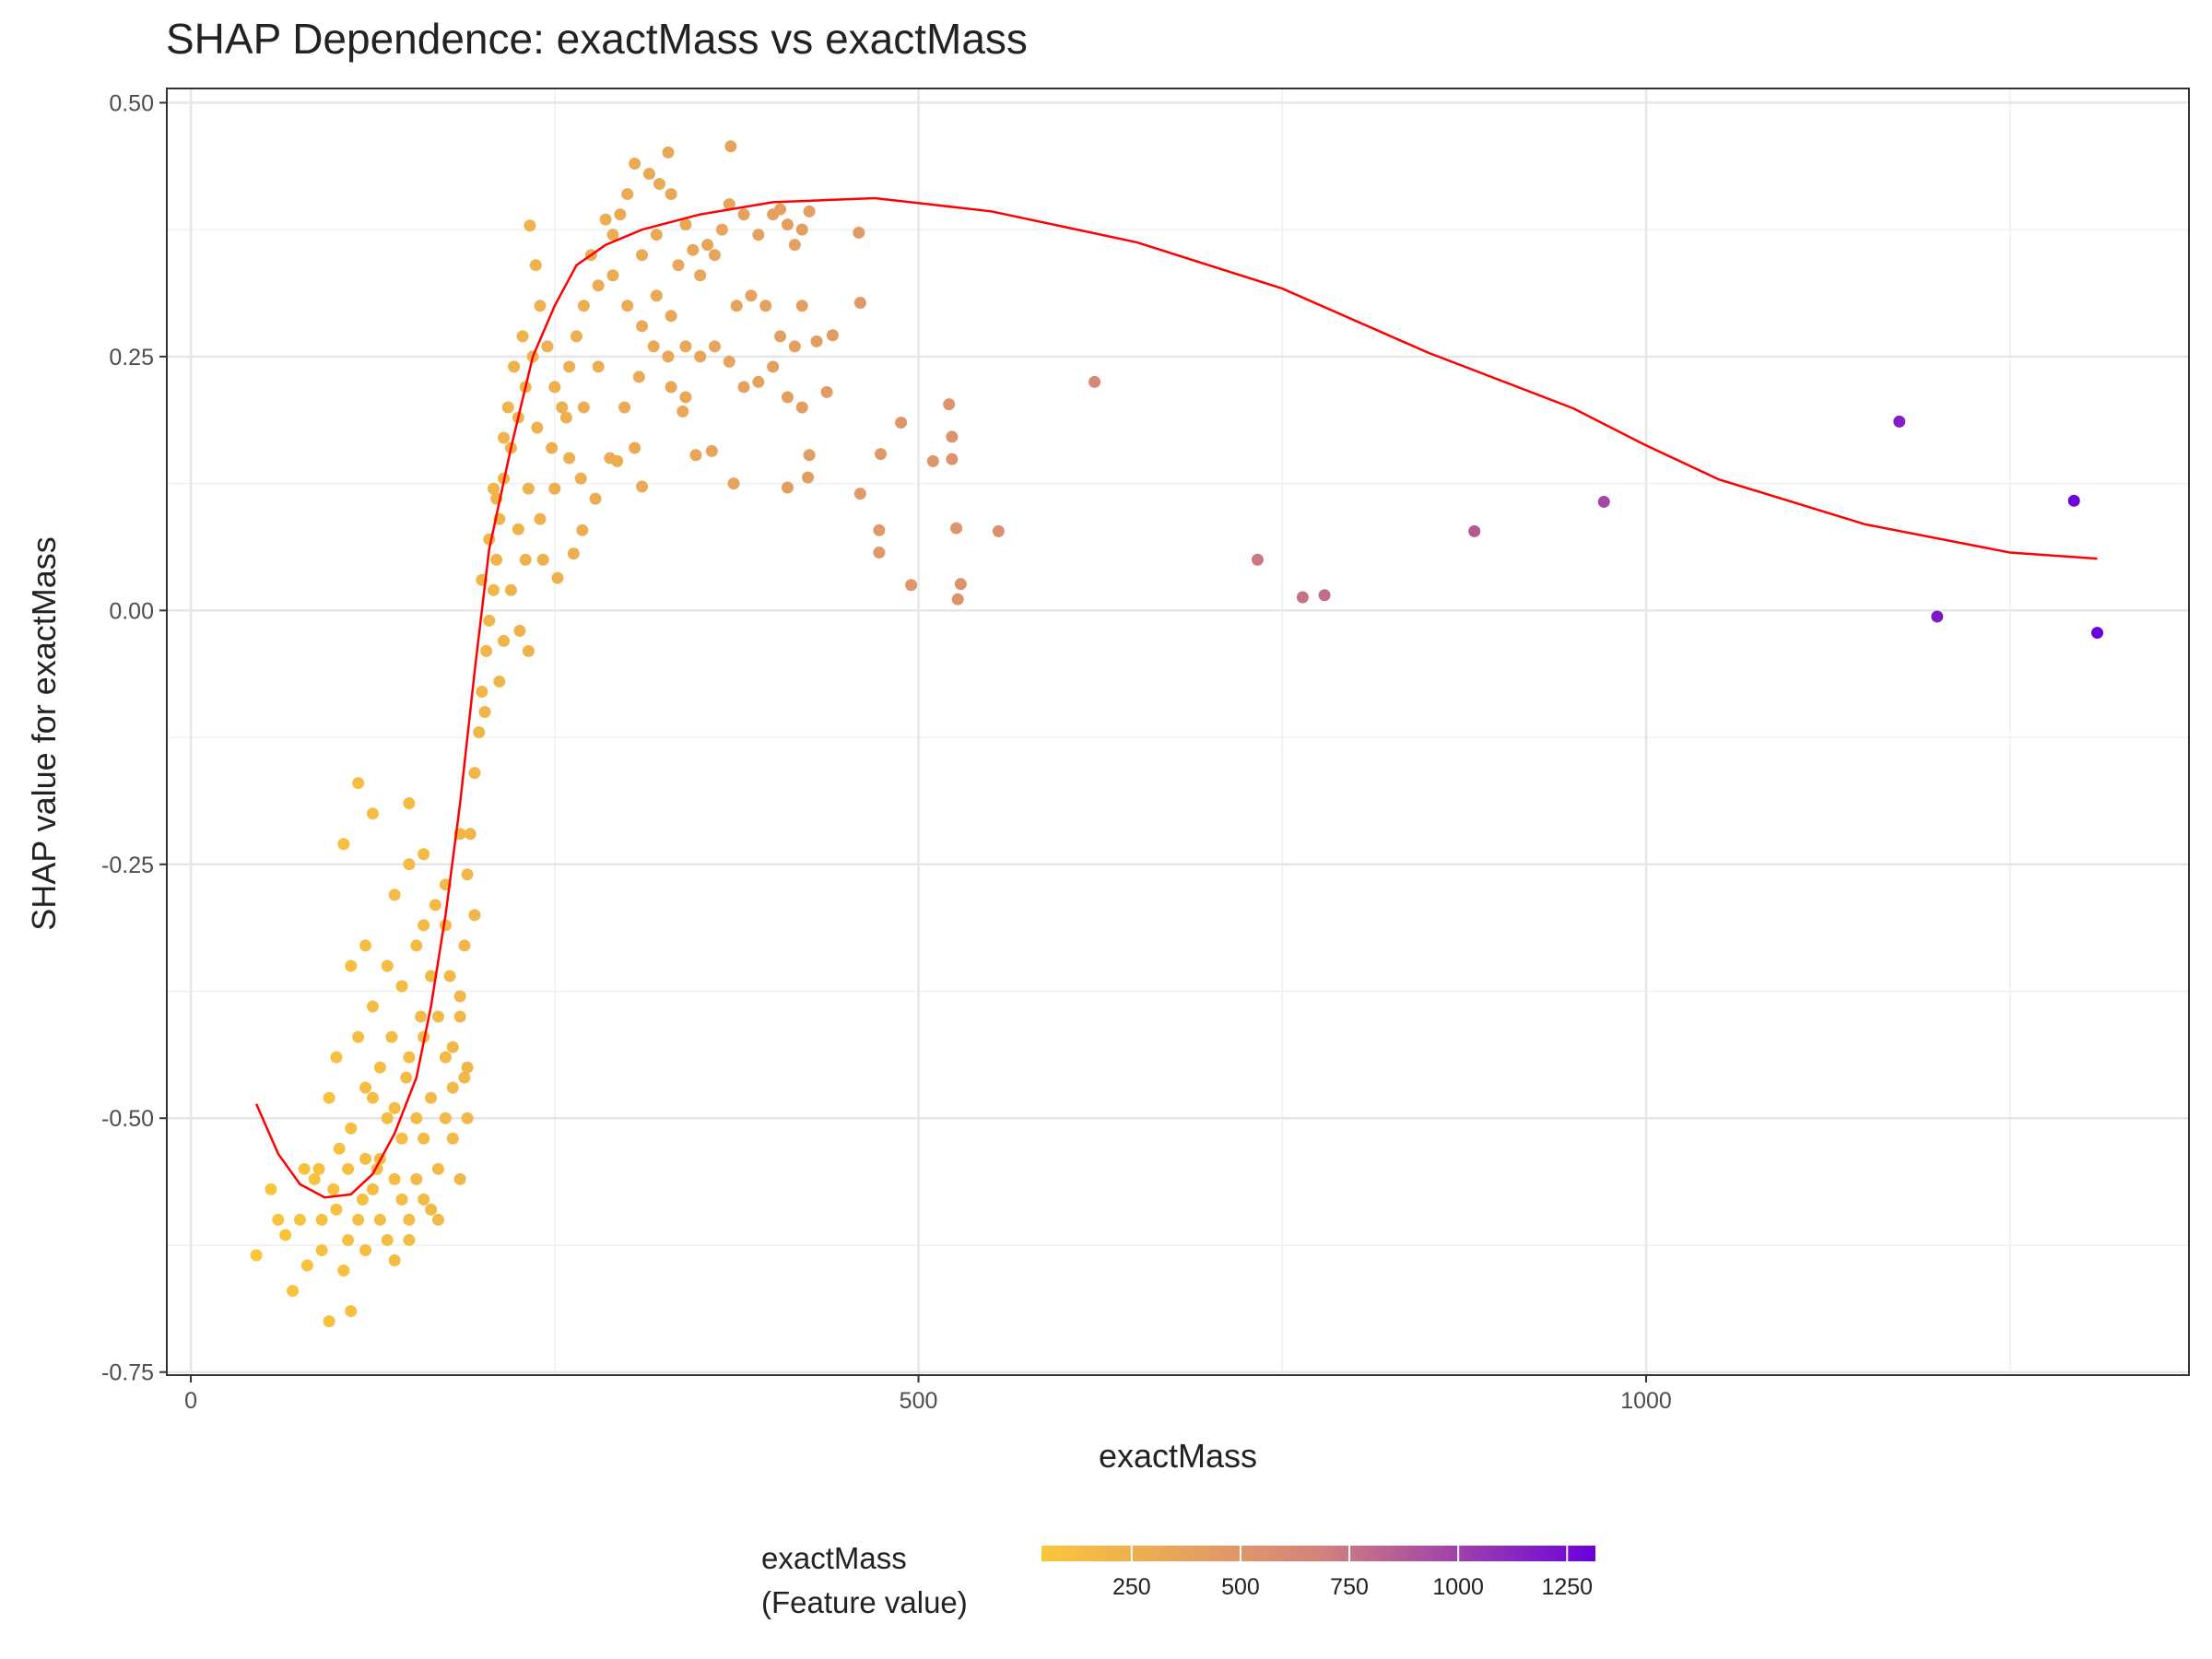  I want to click on colorbar-tick-label: 1250, so click(1567, 1587).